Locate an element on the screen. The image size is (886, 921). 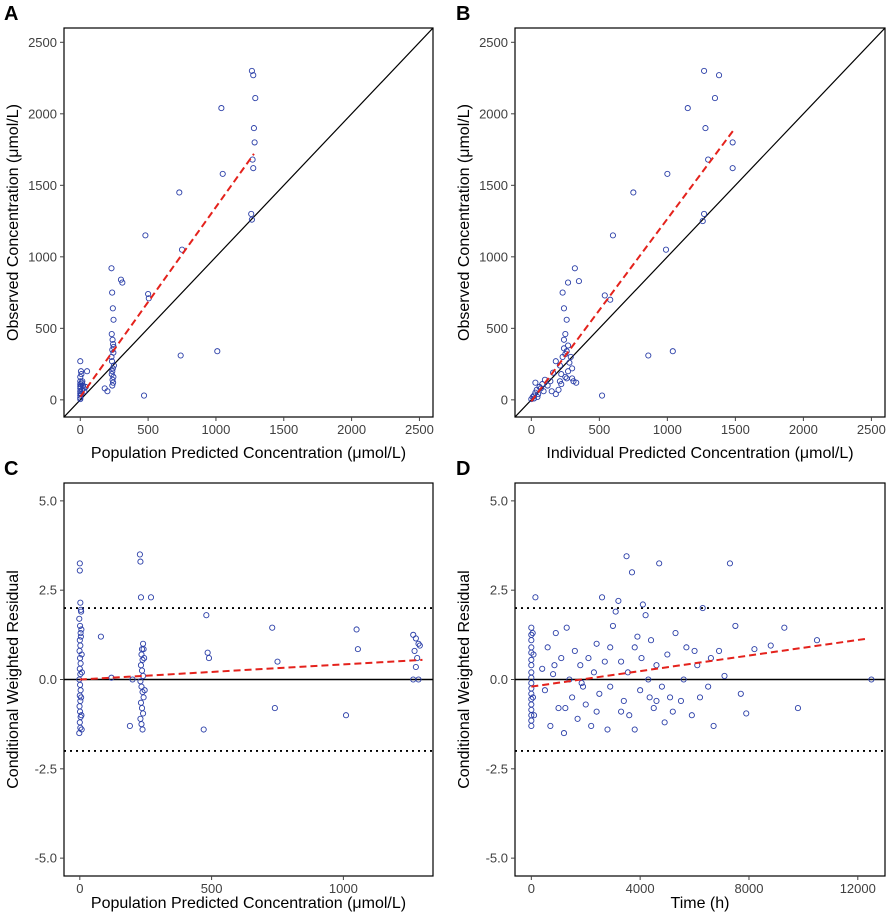
y-tick-label: 0 is located at coordinates (504, 399).